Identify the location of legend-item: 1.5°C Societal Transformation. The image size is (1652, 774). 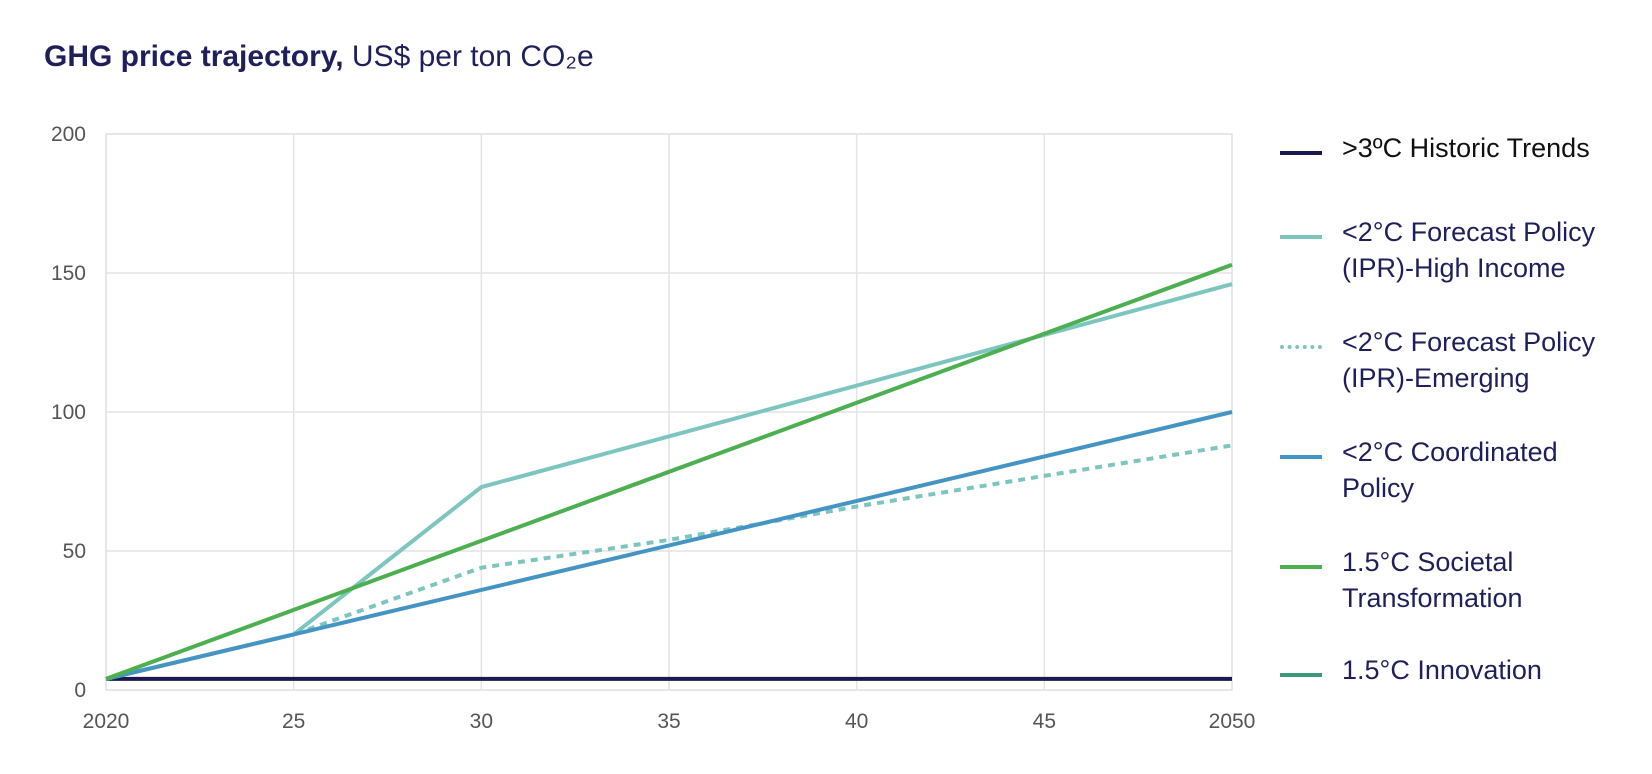
(1451, 580).